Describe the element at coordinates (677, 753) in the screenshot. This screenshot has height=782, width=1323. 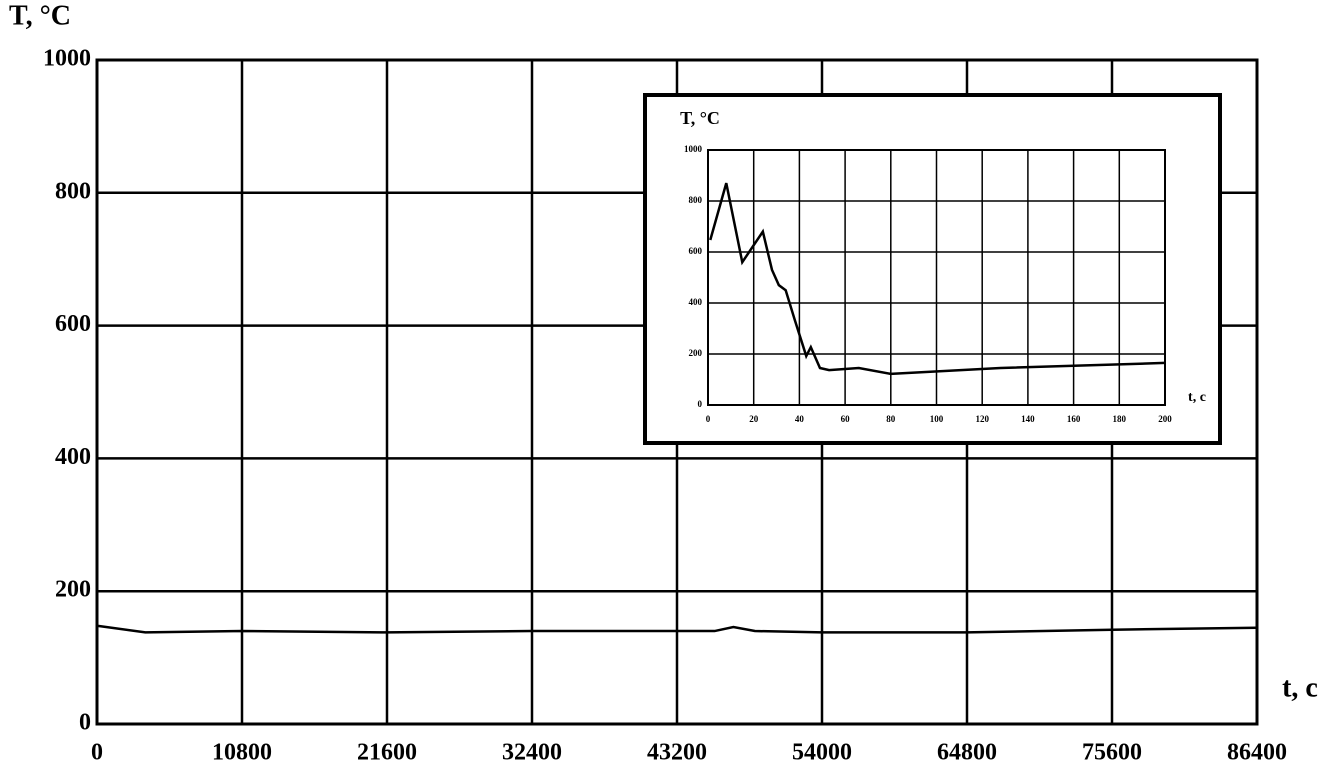
I see `x-tick-label: 43200` at that location.